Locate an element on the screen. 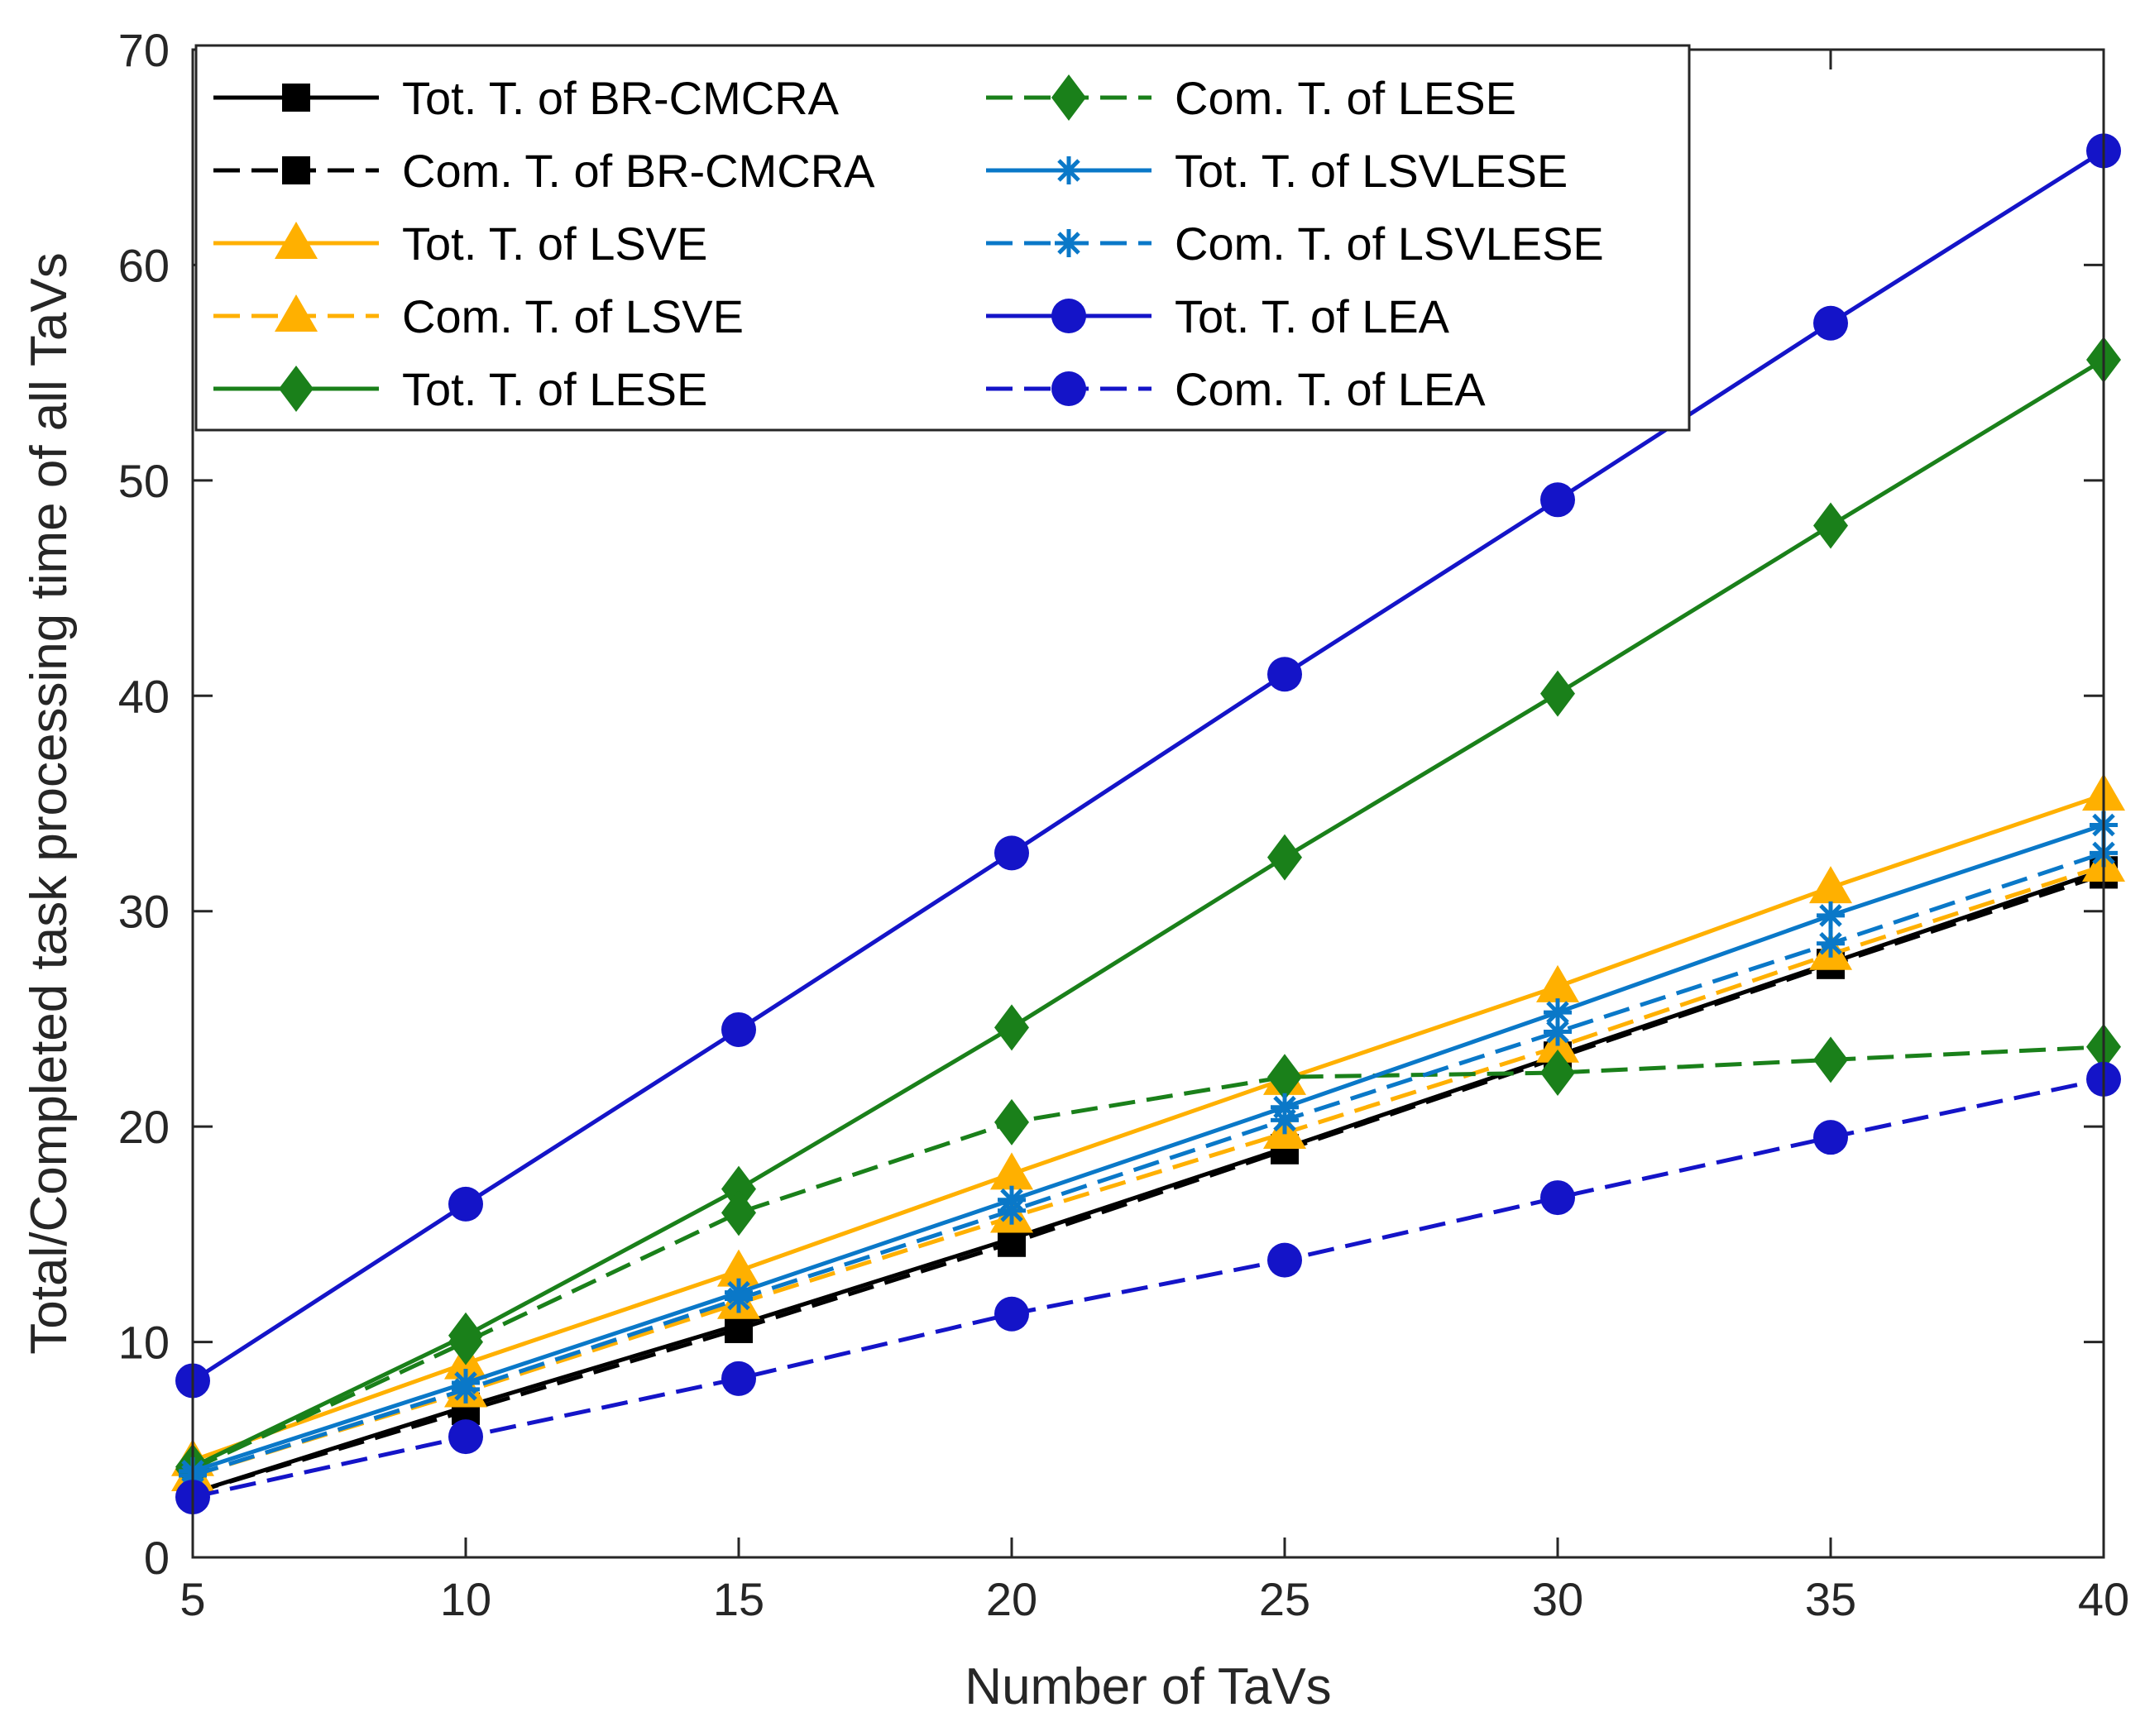  legend-label-2: Com. T. of BR-CMCRA is located at coordinates (638, 171).